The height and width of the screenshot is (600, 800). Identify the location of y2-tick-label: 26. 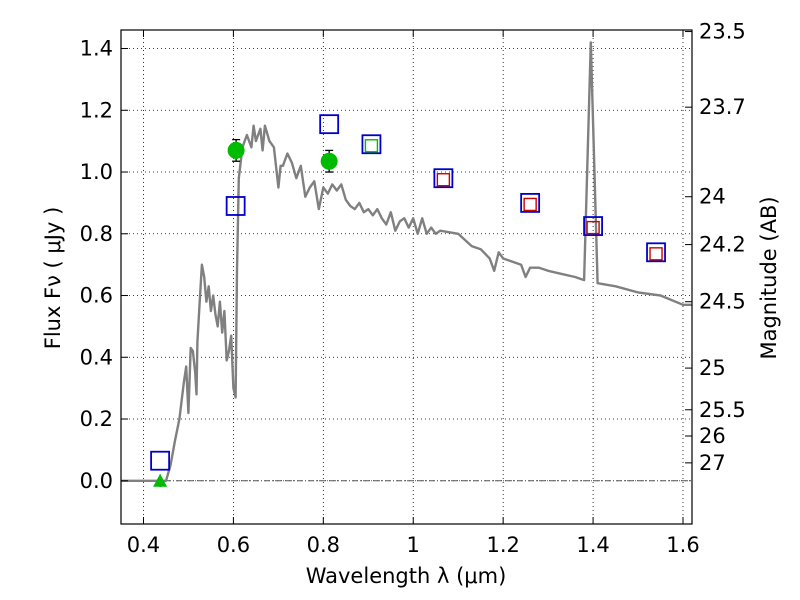
(712, 436).